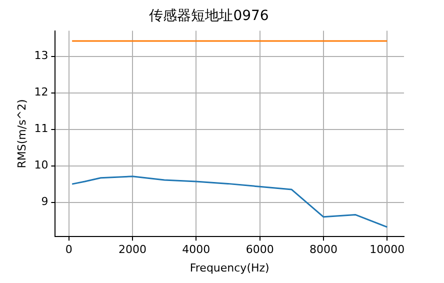  I want to click on y-tick-label: 9, so click(44, 201).